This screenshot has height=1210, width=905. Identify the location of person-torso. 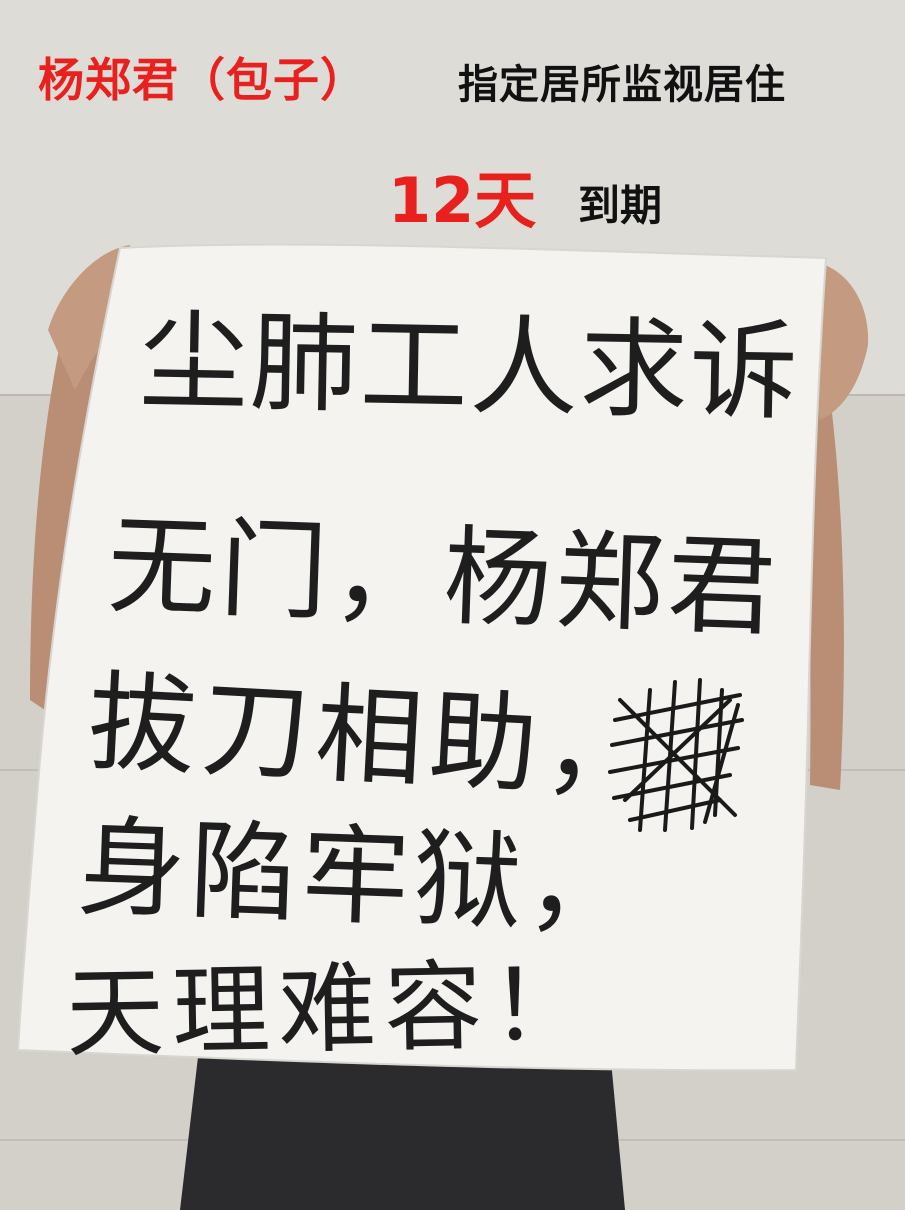
(402, 1125).